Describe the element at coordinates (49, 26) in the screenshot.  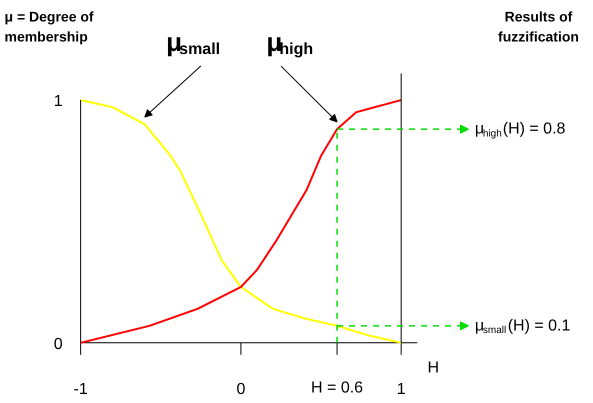
I see `y-axis-title: μ = Degree of membership` at that location.